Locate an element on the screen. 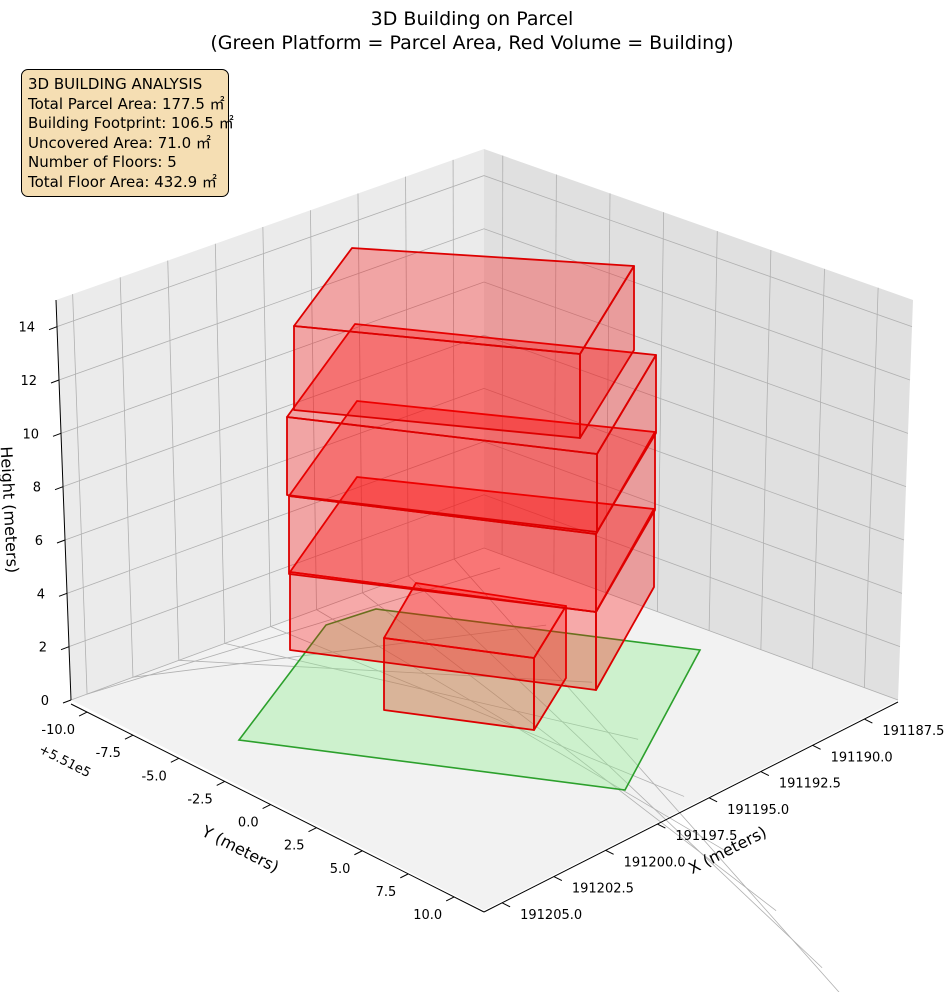  x-tick-label: 191200.0 is located at coordinates (655, 862).